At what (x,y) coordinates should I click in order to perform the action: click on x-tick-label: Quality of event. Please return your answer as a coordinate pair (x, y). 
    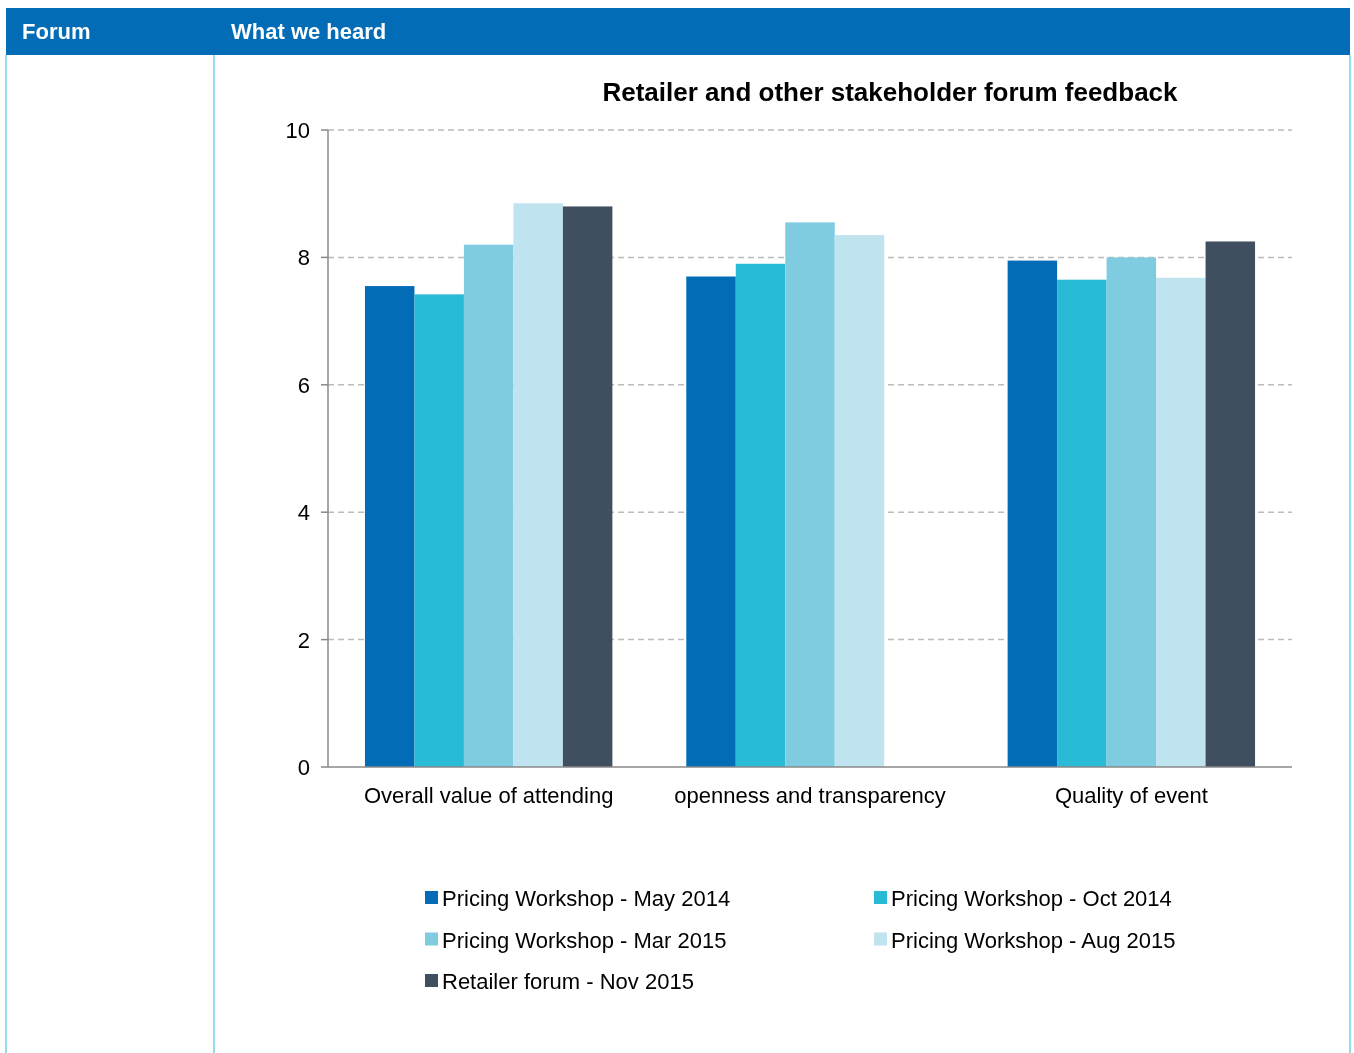
    Looking at the image, I should click on (1131, 795).